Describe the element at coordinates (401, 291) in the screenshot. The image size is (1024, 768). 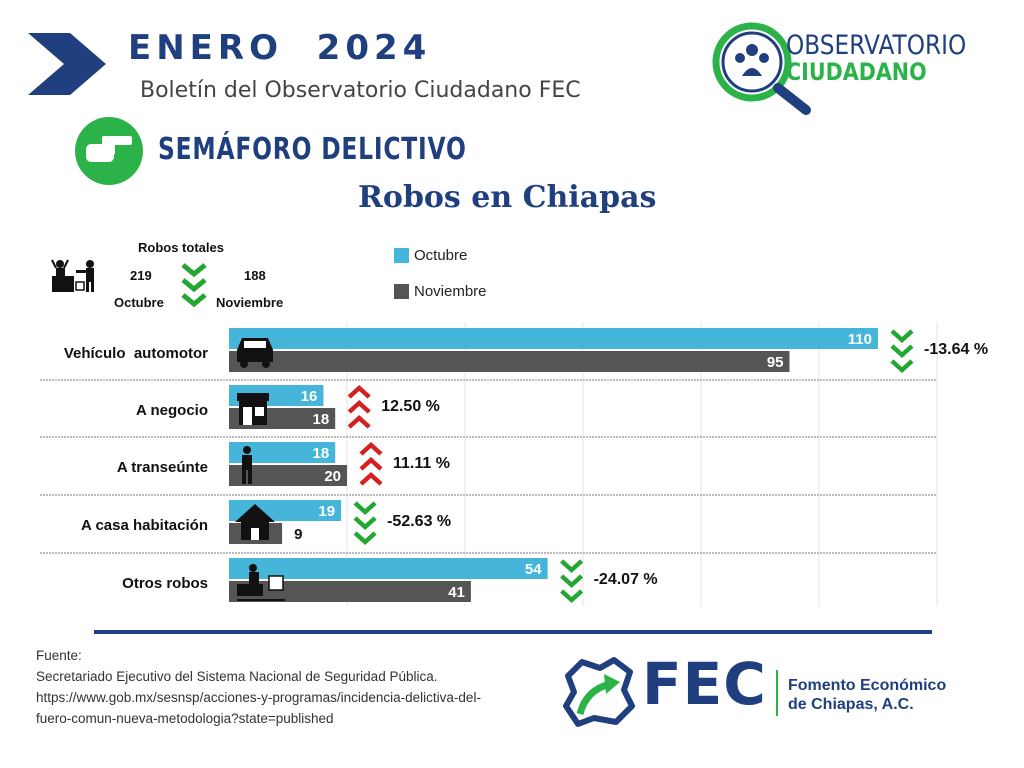
I see `legend-swatch-noviembre` at that location.